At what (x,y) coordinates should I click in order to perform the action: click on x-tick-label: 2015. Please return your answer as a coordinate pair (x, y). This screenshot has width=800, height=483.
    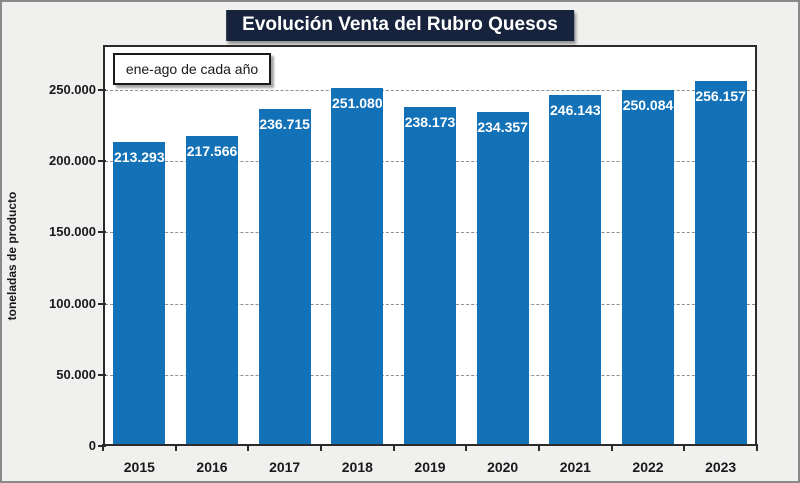
    Looking at the image, I should click on (139, 467).